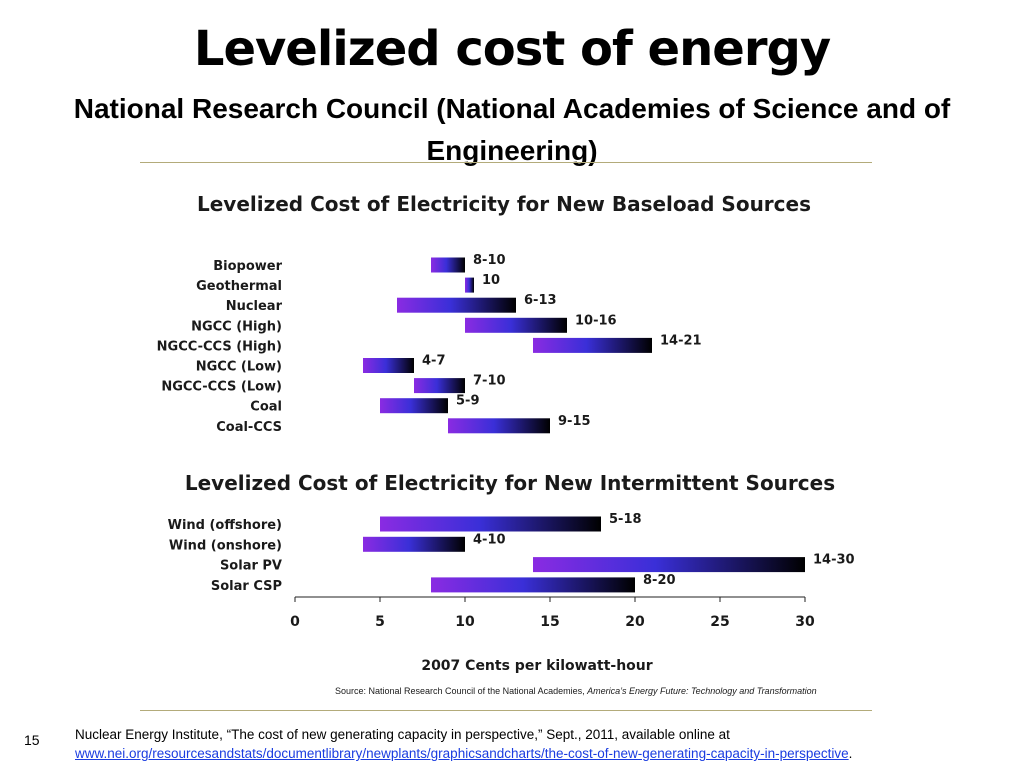 The width and height of the screenshot is (1024, 768). I want to click on top-divider, so click(506, 162).